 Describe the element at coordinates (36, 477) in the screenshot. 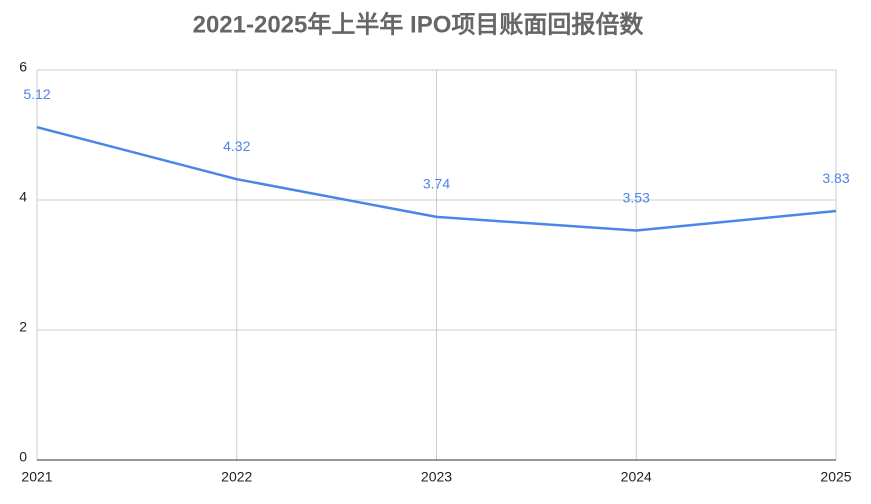

I see `x-tick-label: 2021` at that location.